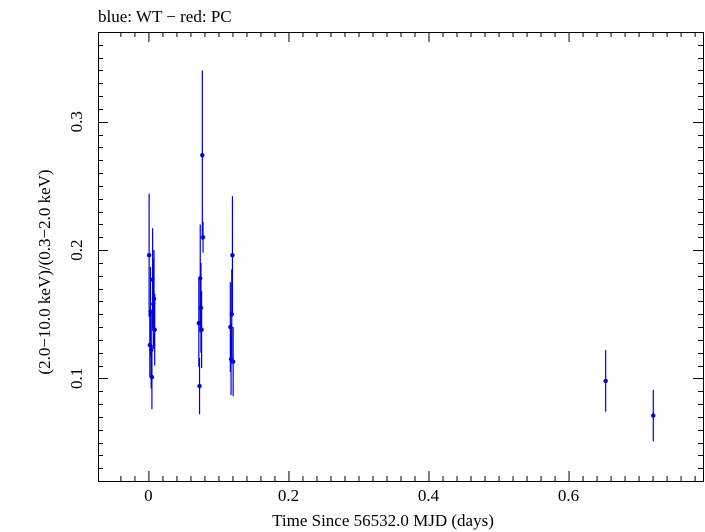  I want to click on x-axis-label: Time Since 56532.0 MJD (days), so click(383, 520).